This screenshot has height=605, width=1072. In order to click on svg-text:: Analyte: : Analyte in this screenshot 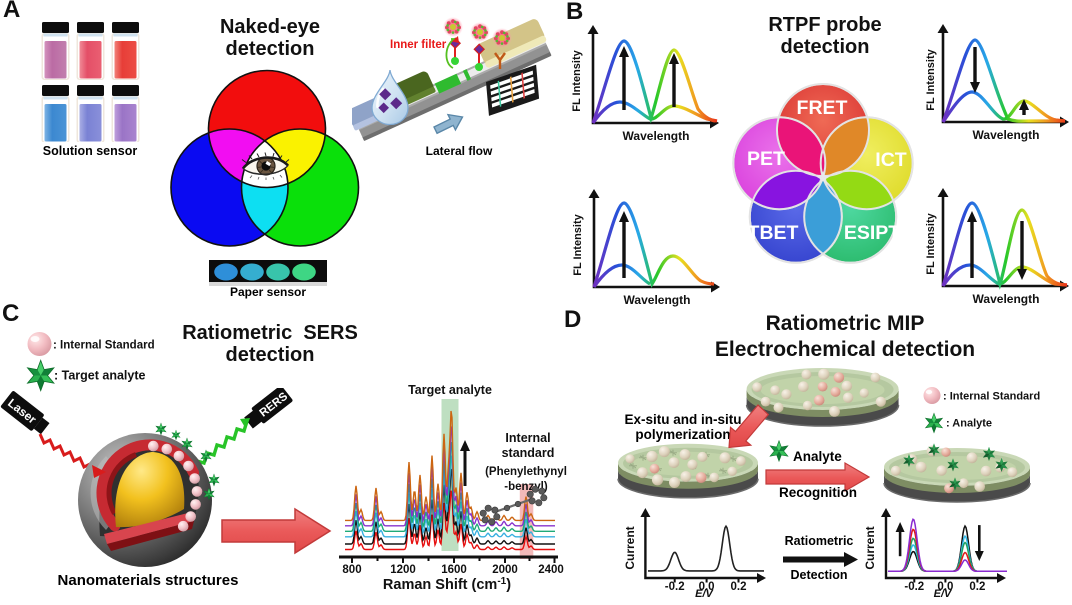, I will do `click(969, 424)`.